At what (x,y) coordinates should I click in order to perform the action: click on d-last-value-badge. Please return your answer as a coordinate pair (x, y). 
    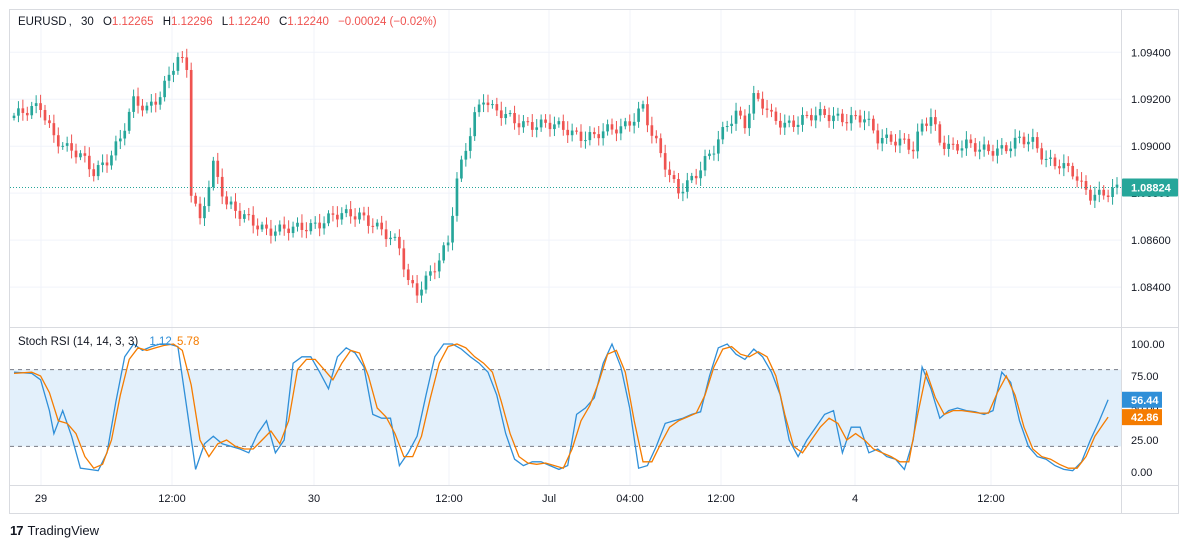
    Looking at the image, I should click on (1142, 417).